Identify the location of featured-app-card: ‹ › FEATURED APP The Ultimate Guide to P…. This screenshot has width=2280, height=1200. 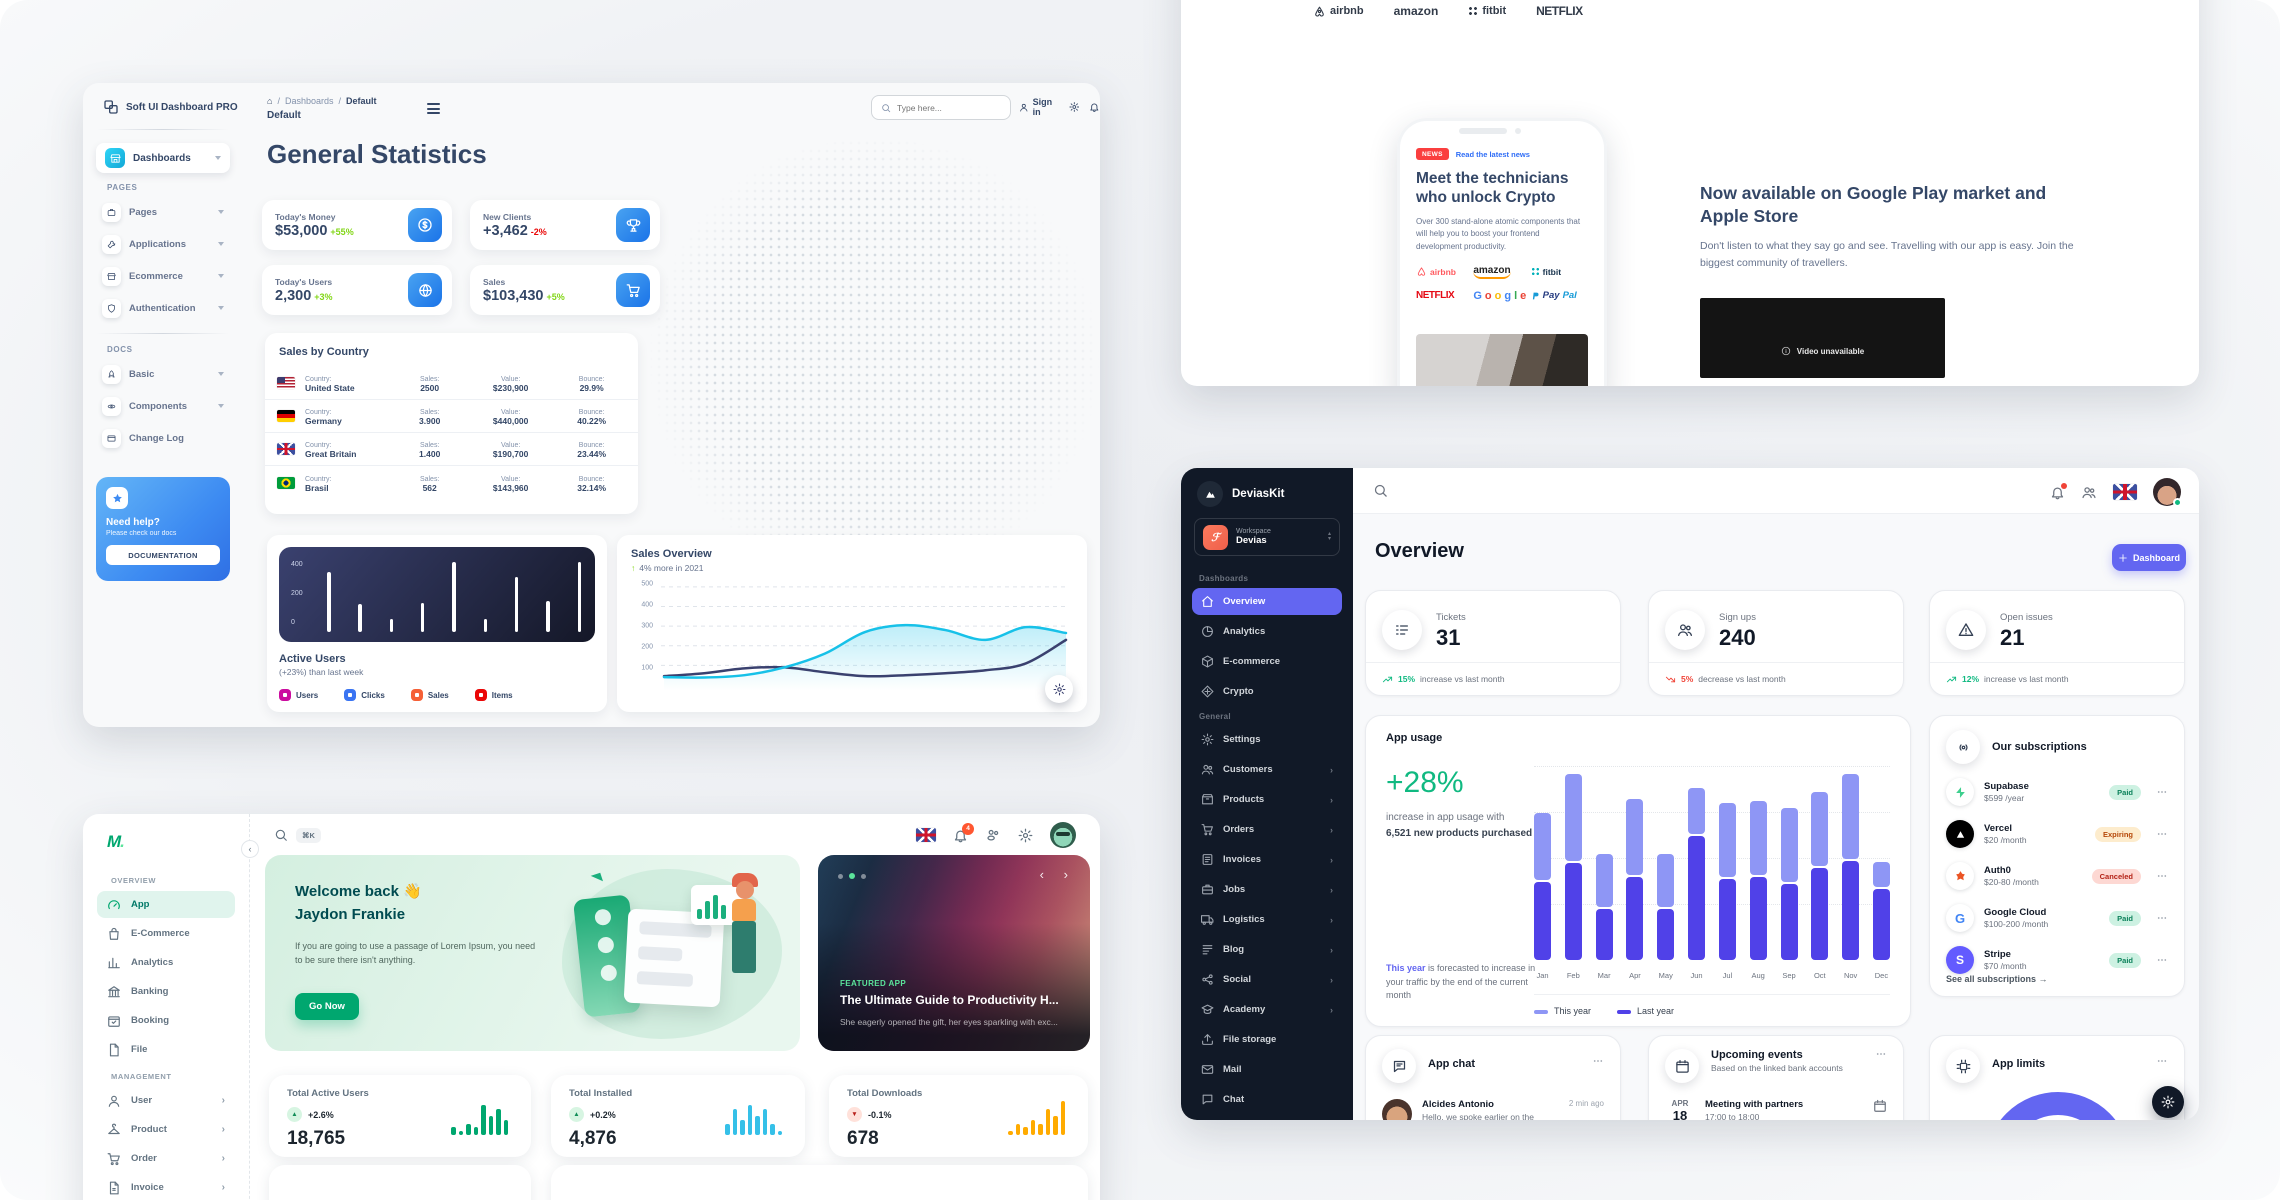
(954, 953).